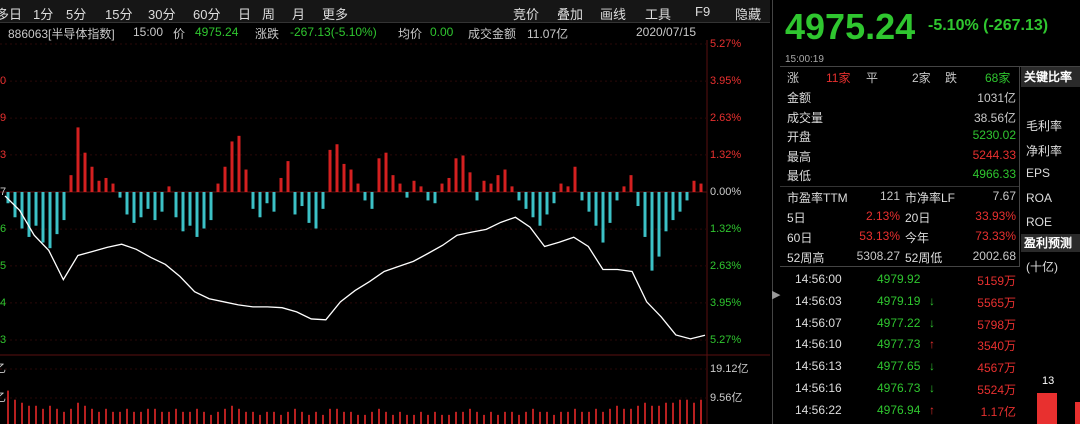 Image resolution: width=1080 pixels, height=424 pixels. I want to click on y-left-tick-label: 5, so click(3, 266).